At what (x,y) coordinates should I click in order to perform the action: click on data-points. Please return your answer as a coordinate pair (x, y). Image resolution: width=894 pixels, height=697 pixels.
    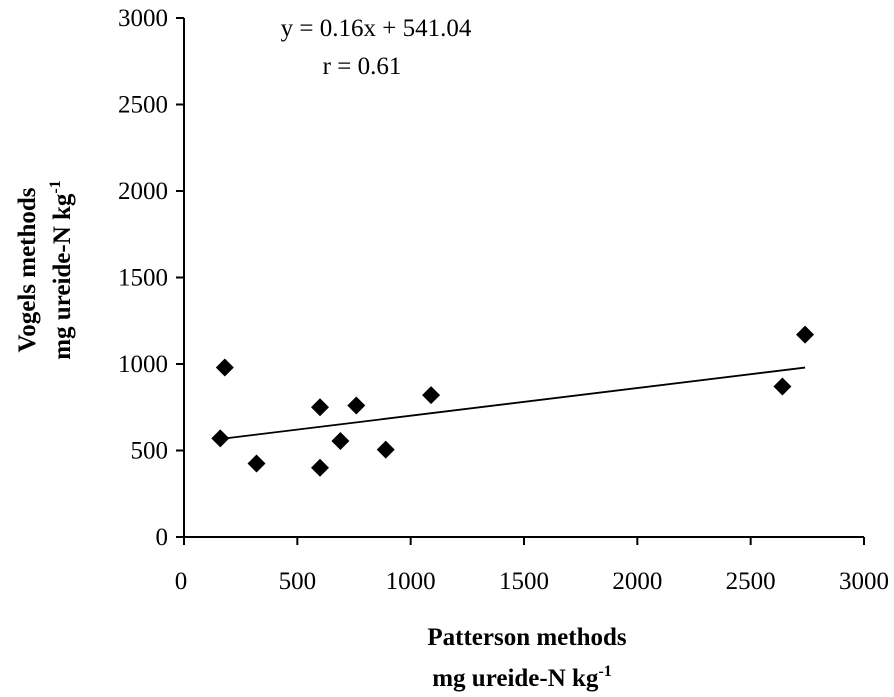
    Looking at the image, I should click on (513, 401).